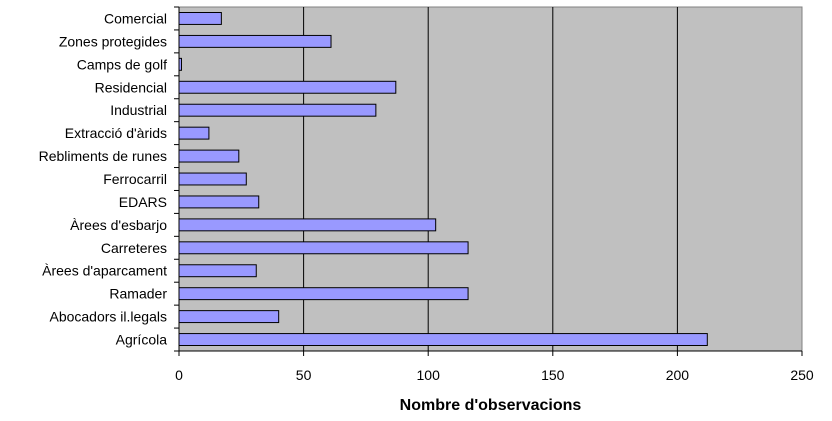 This screenshot has height=421, width=832. What do you see at coordinates (143, 202) in the screenshot?
I see `category-label: EDARS` at bounding box center [143, 202].